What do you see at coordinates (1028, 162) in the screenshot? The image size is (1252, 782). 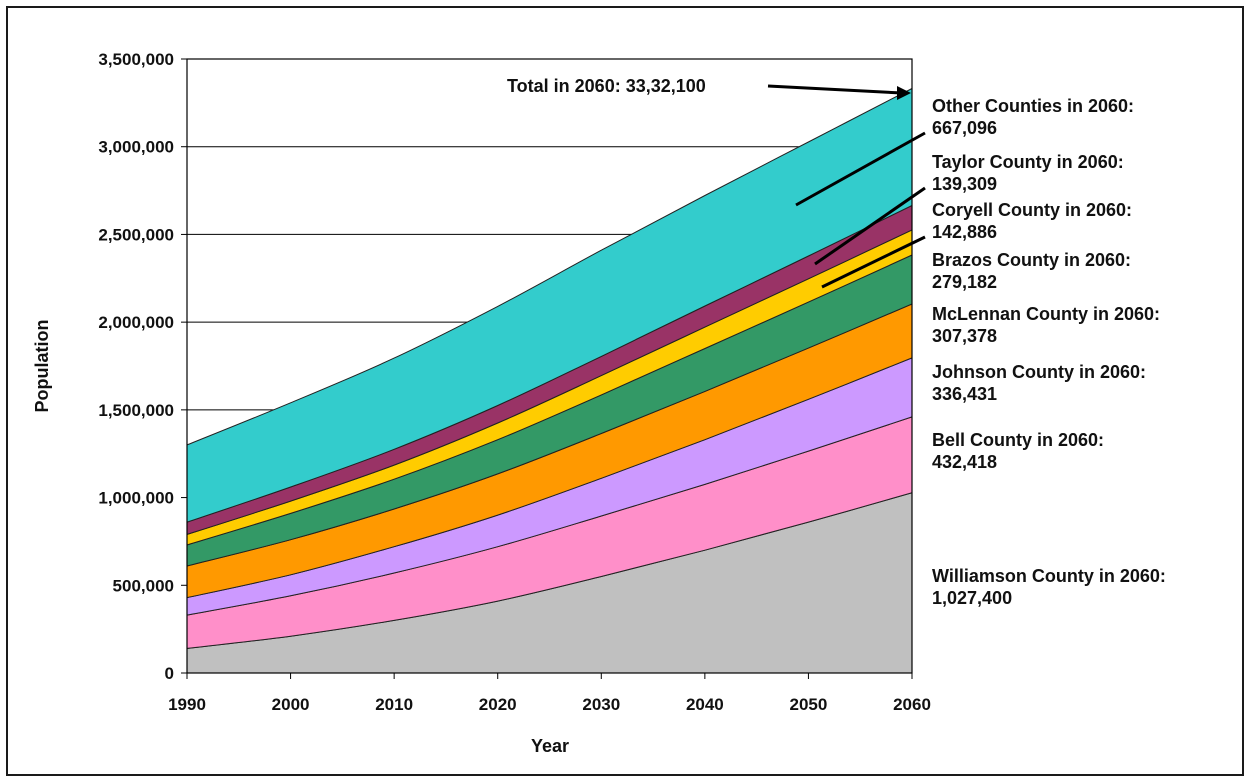 I see `annotation-label: Taylor County in 2060:` at bounding box center [1028, 162].